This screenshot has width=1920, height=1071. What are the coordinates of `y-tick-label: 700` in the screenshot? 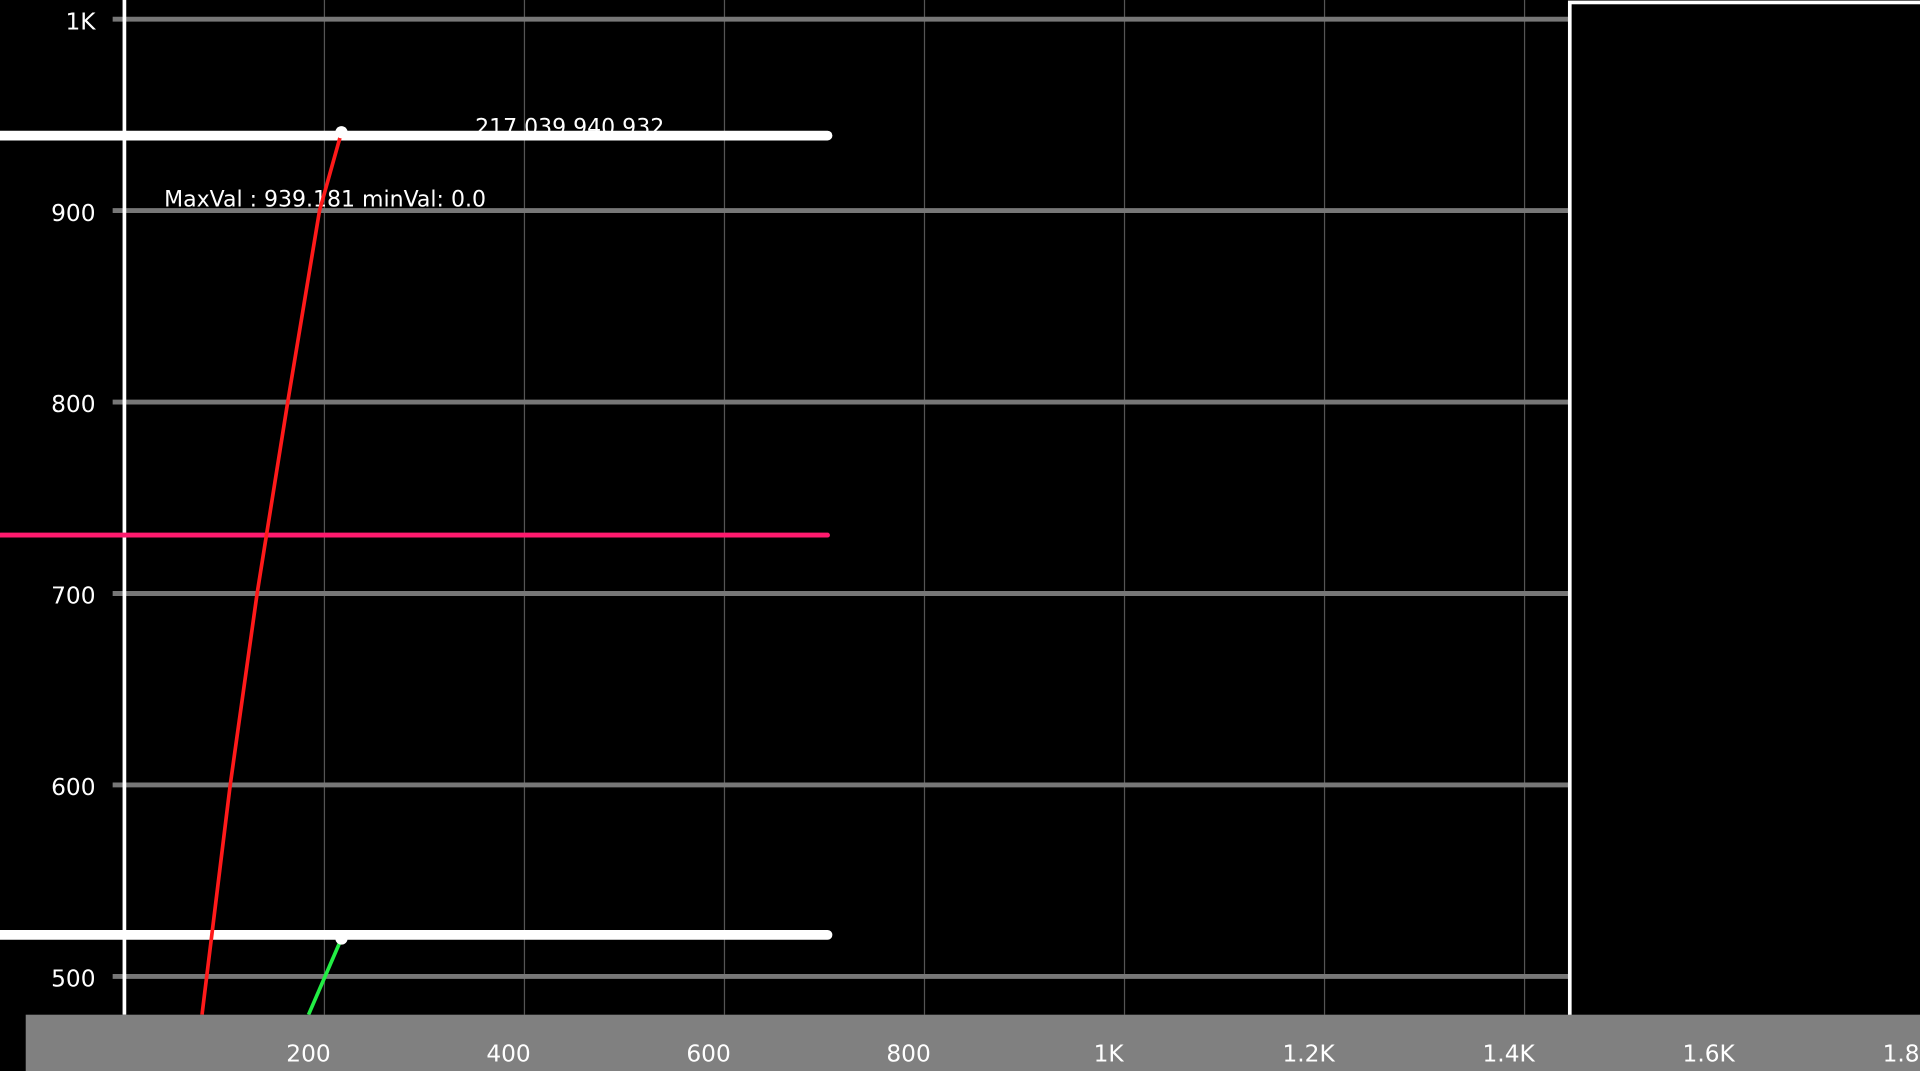 It's located at (73, 596).